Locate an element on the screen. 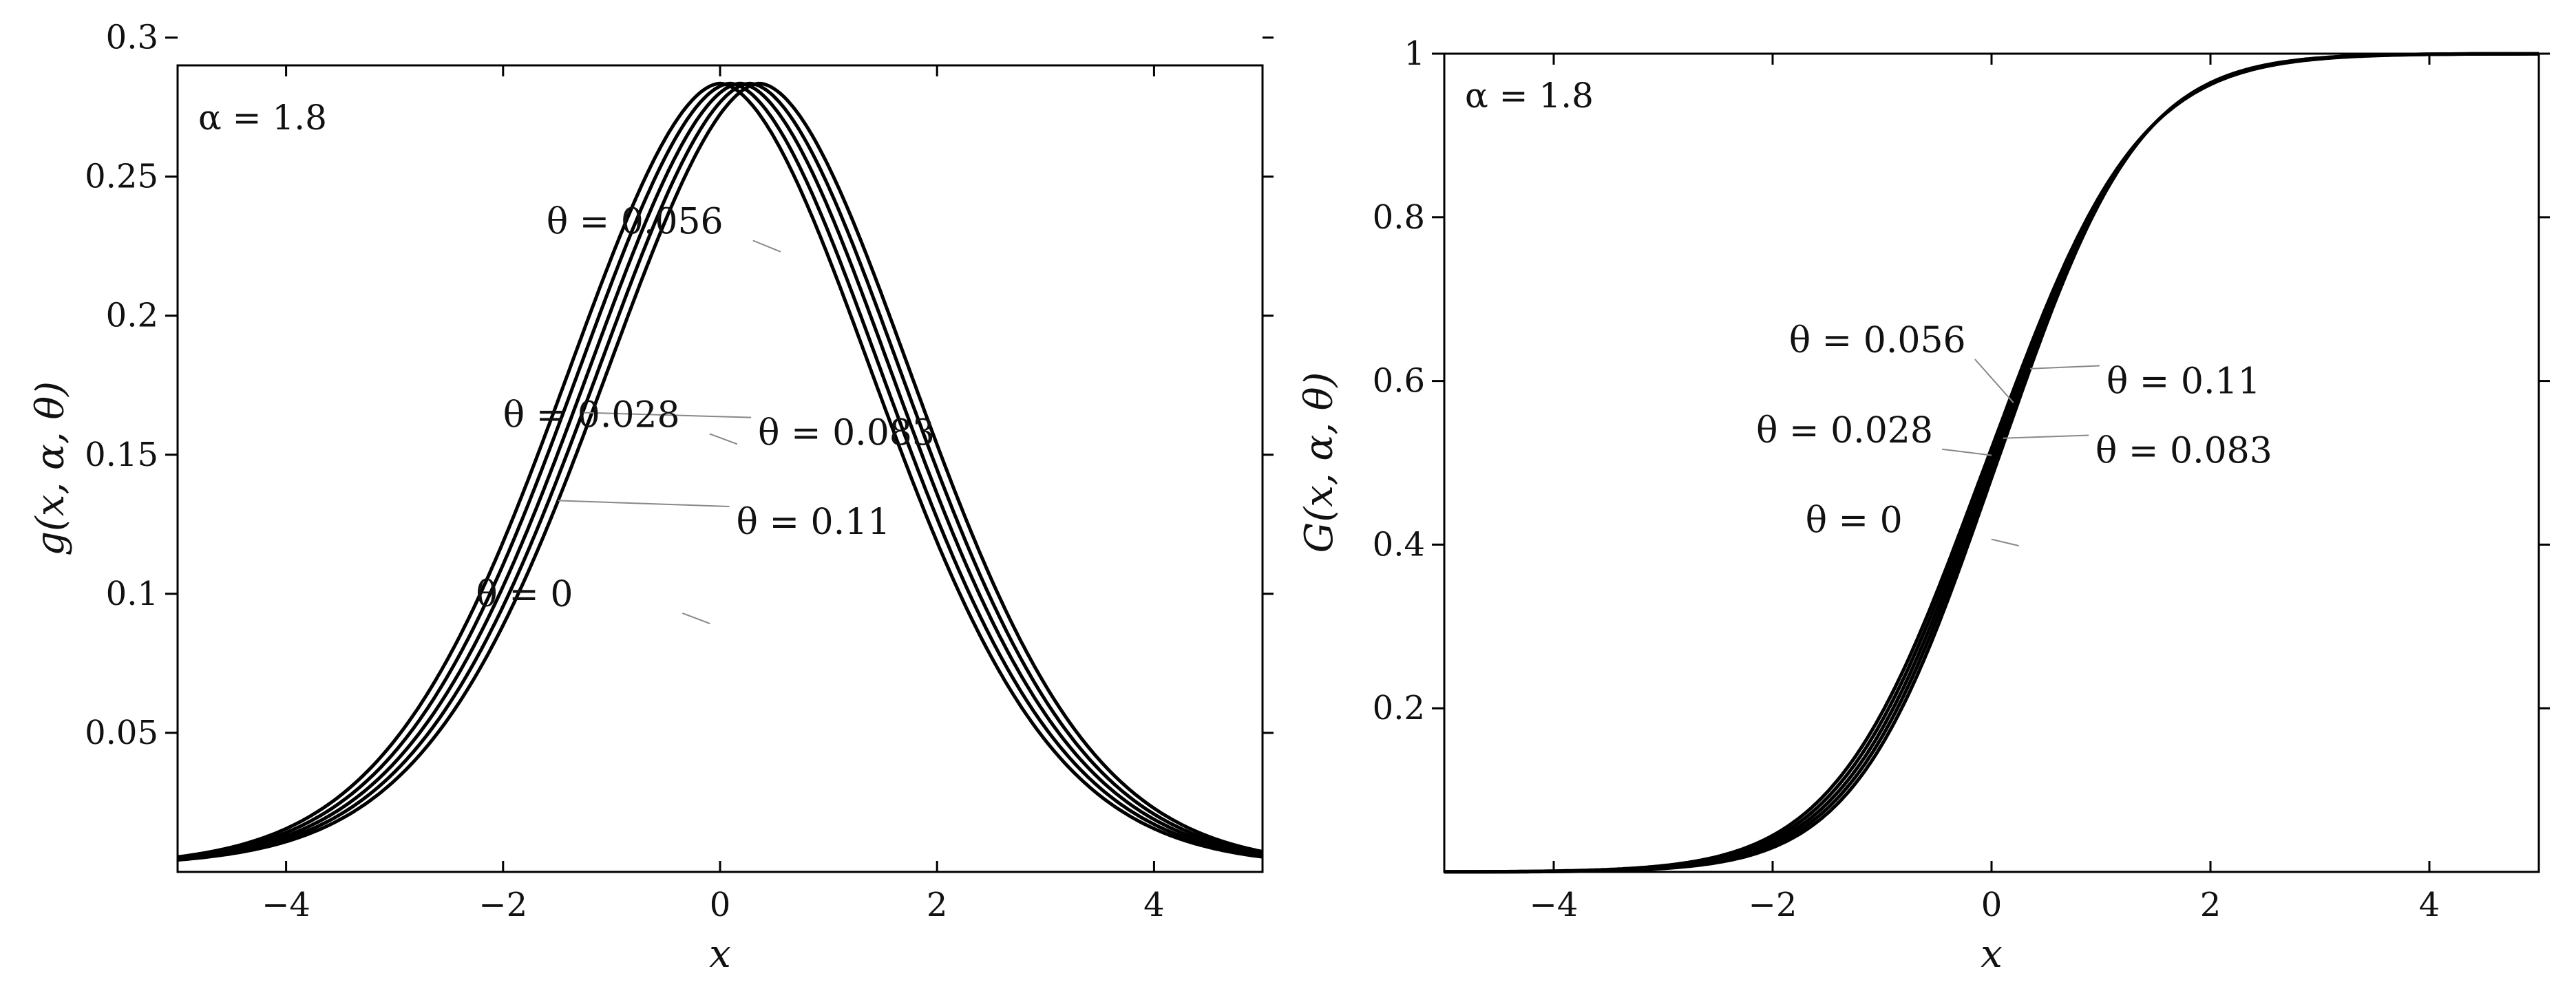 The image size is (2576, 1002). y-tick-label: 0.1 is located at coordinates (132, 594).